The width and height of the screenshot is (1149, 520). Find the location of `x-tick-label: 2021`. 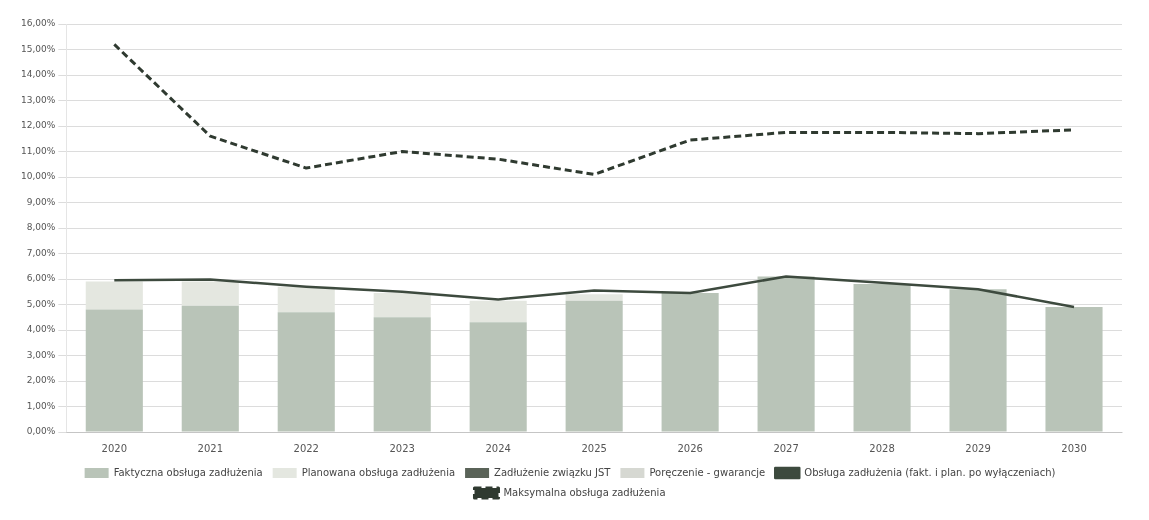

x-tick-label: 2021 is located at coordinates (210, 448).